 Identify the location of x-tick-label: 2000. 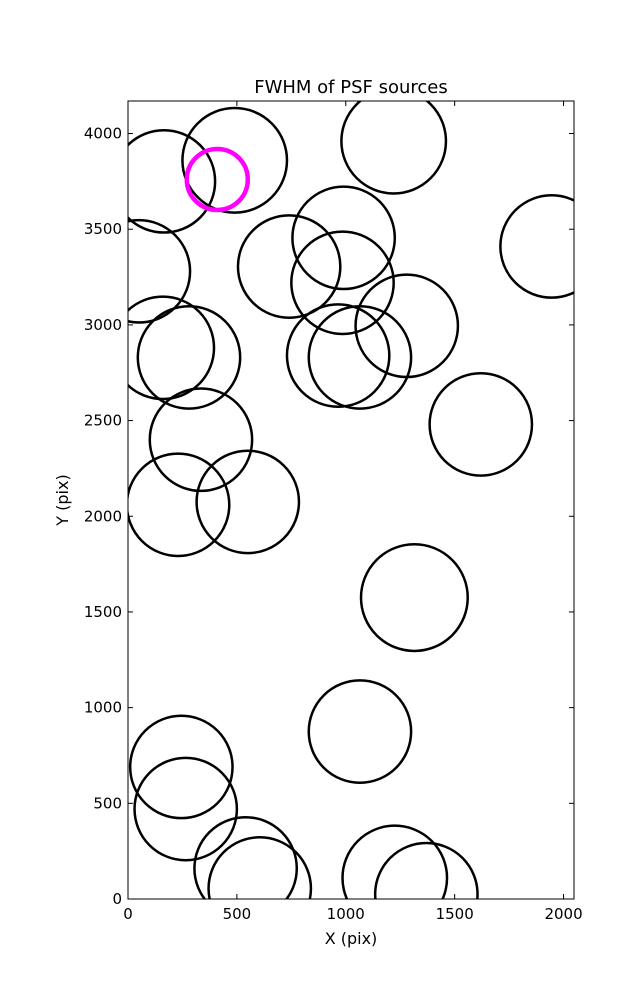
(563, 914).